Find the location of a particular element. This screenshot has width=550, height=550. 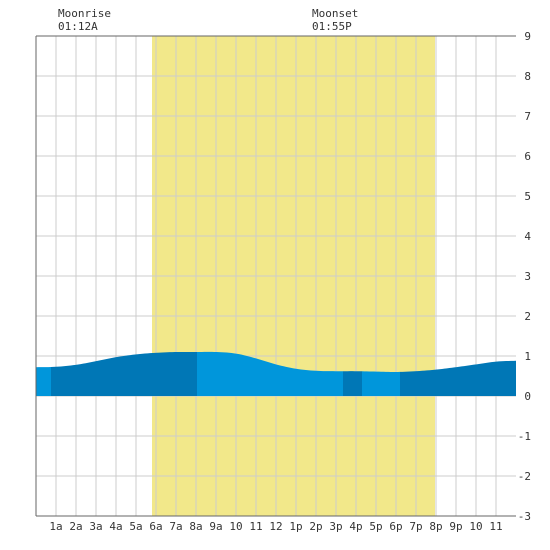

moonrise-label: Moonrise 01:12A is located at coordinates (84, 20).